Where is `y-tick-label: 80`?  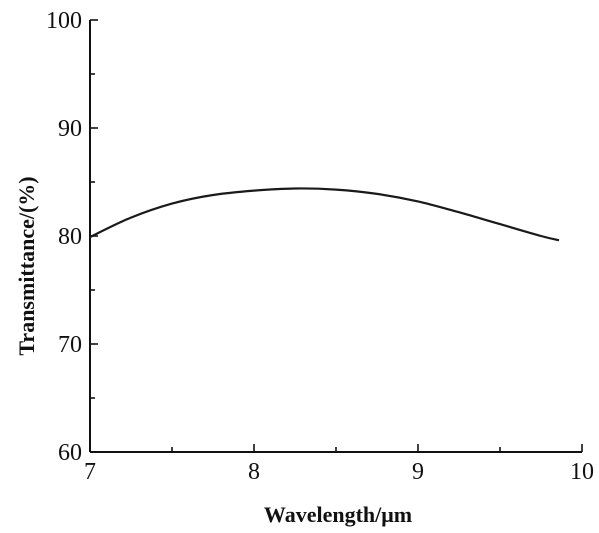 y-tick-label: 80 is located at coordinates (70, 237).